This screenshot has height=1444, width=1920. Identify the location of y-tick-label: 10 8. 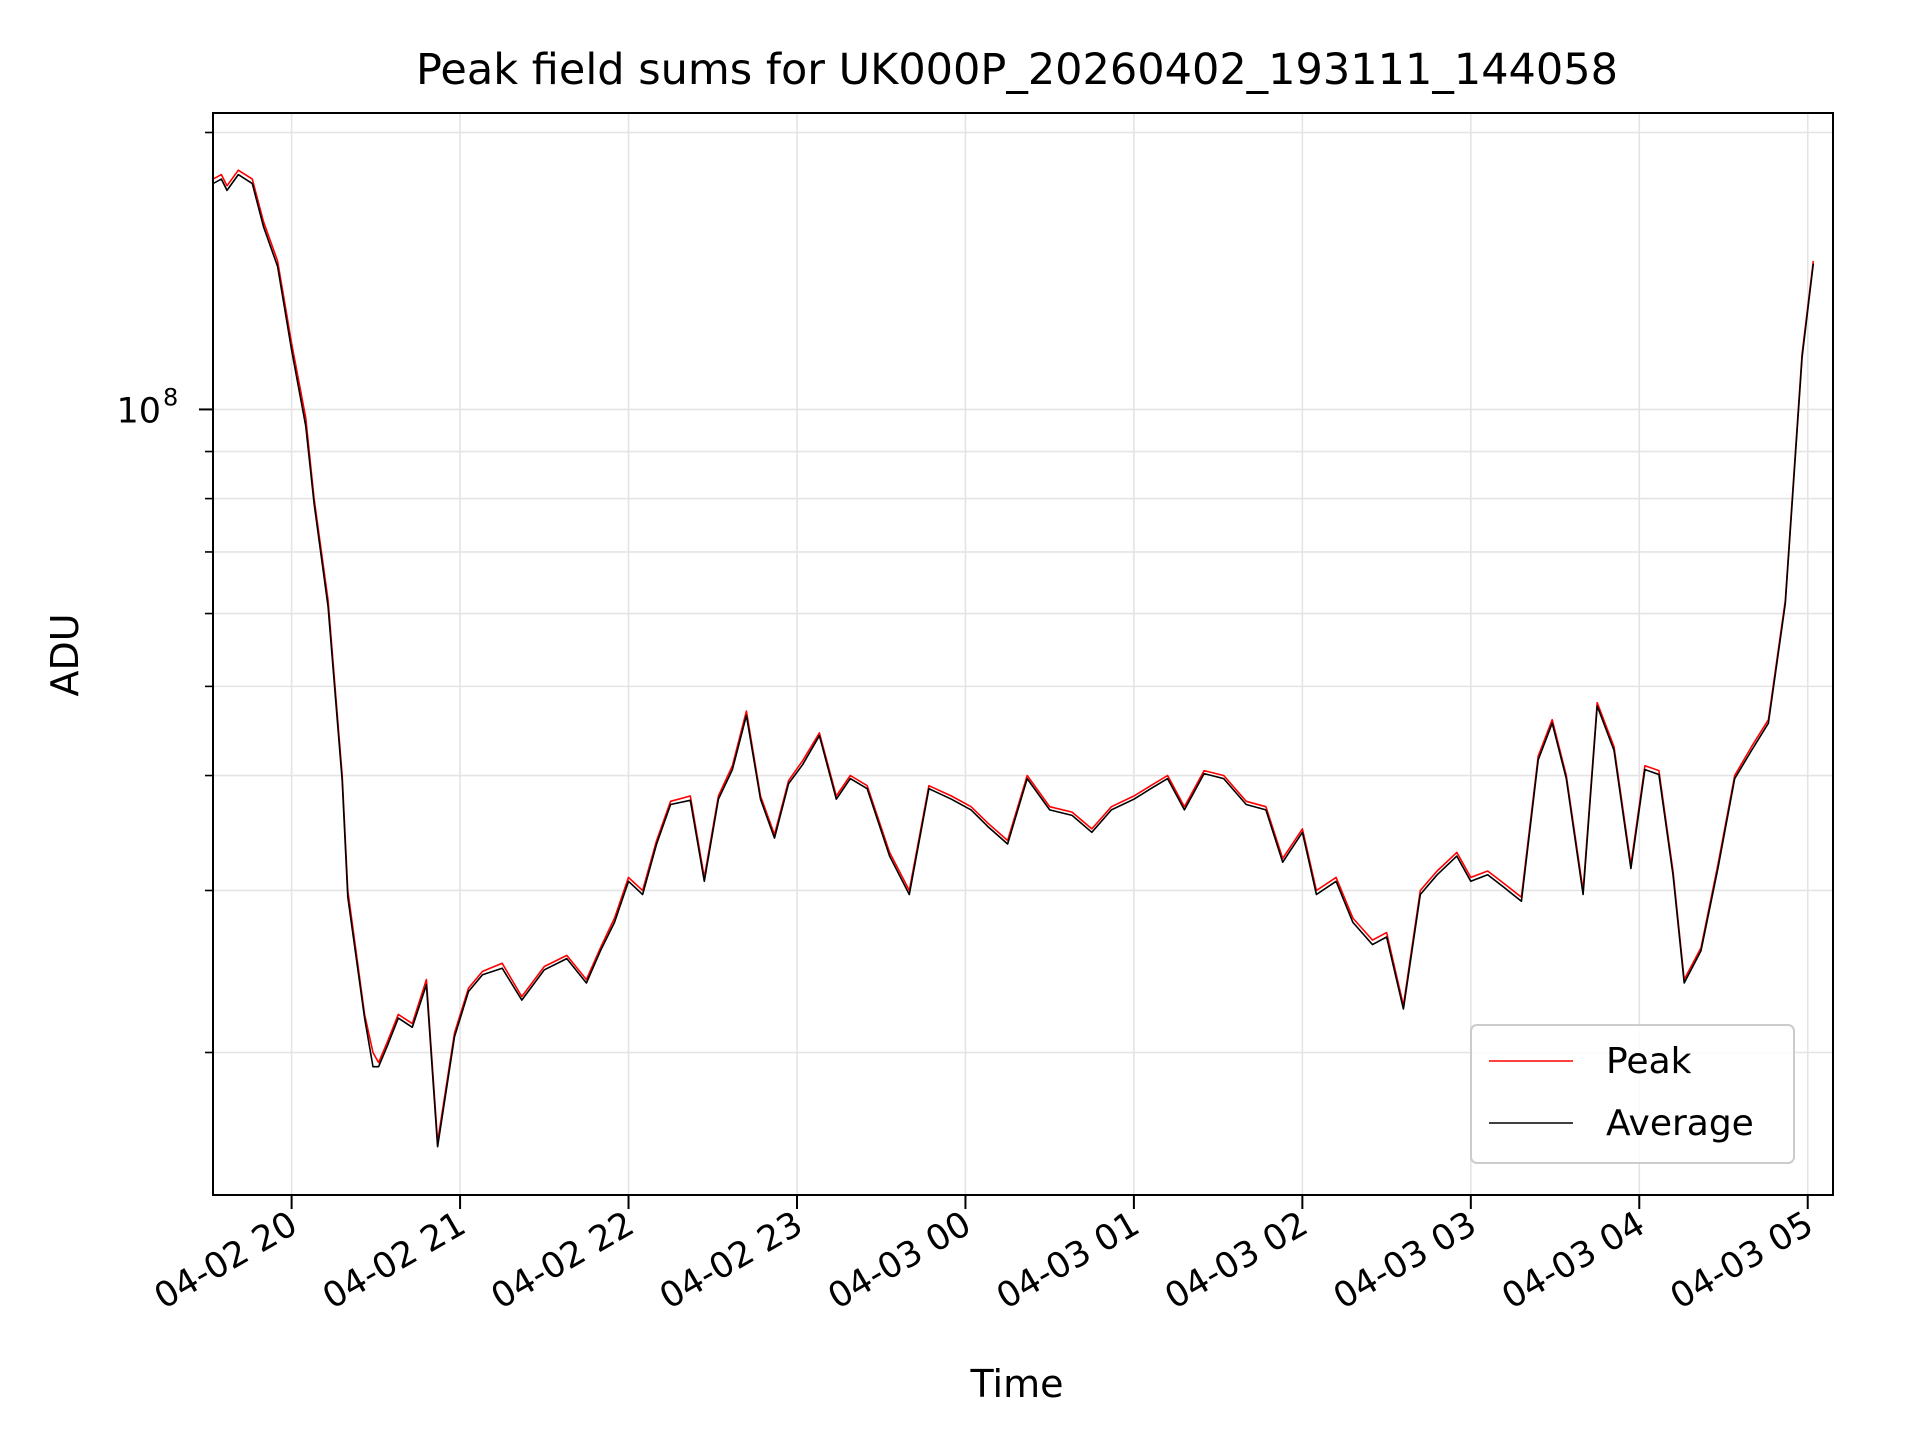
(147, 407).